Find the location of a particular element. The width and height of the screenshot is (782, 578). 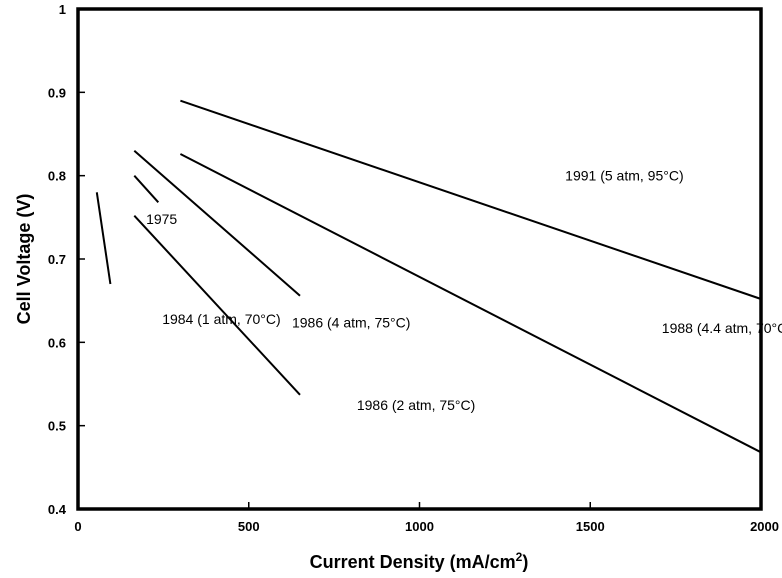

y-axis-title: Cell Voltage (V) is located at coordinates (24, 259).